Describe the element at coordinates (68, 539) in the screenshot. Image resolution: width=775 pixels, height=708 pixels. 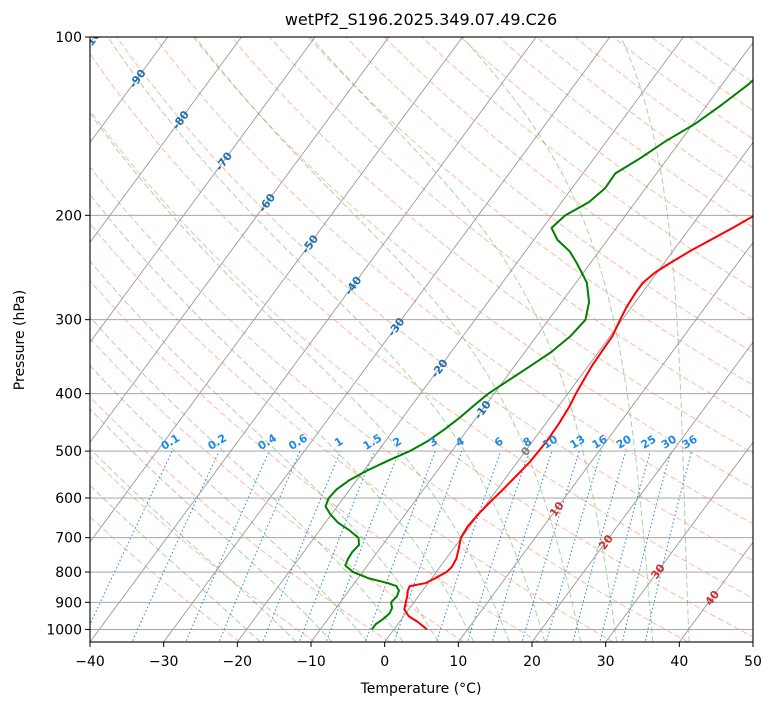
I see `y-tick-label: 700` at that location.